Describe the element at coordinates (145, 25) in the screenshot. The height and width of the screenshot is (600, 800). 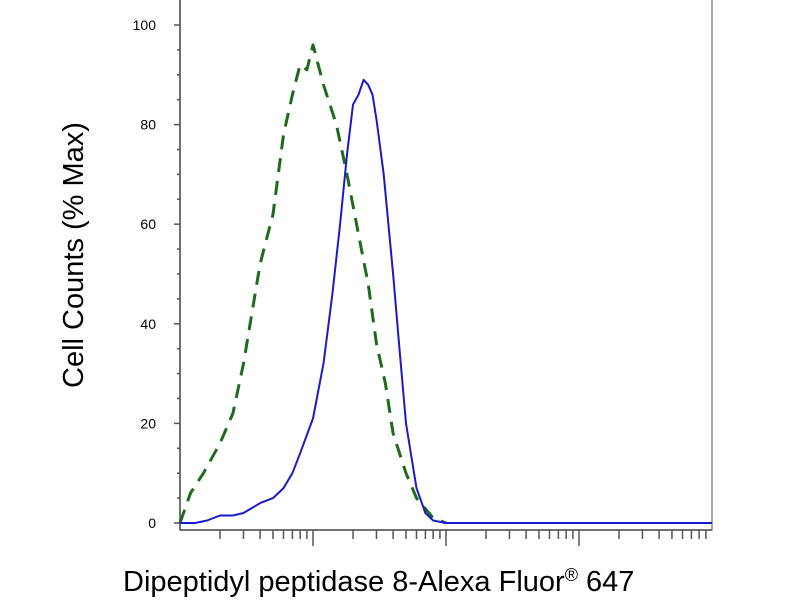
I see `y-tick-label: 100` at that location.